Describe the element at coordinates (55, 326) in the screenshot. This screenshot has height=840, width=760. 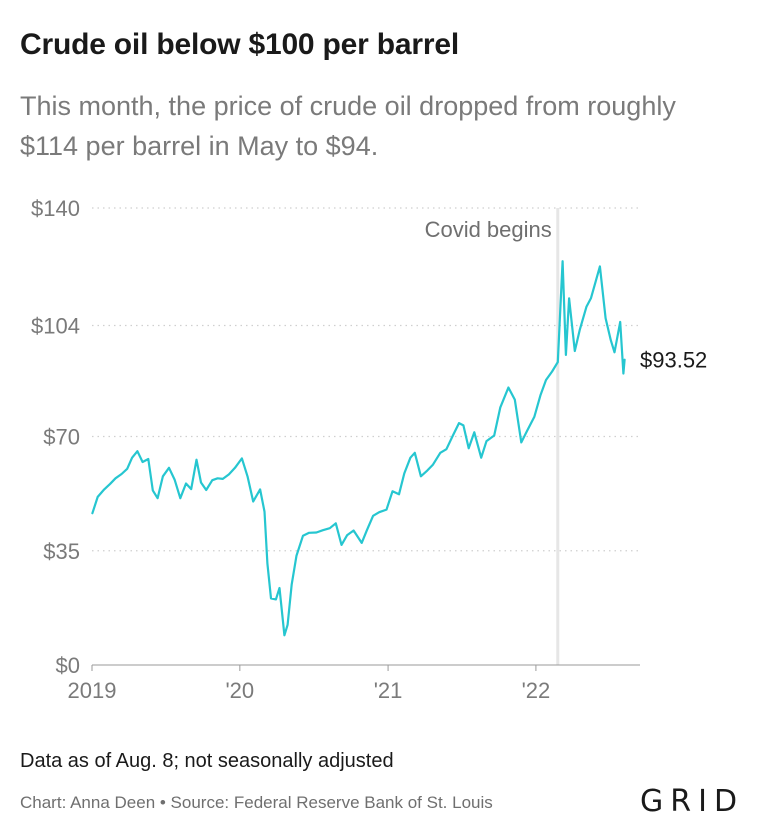
I see `y-tick-label: $104` at that location.